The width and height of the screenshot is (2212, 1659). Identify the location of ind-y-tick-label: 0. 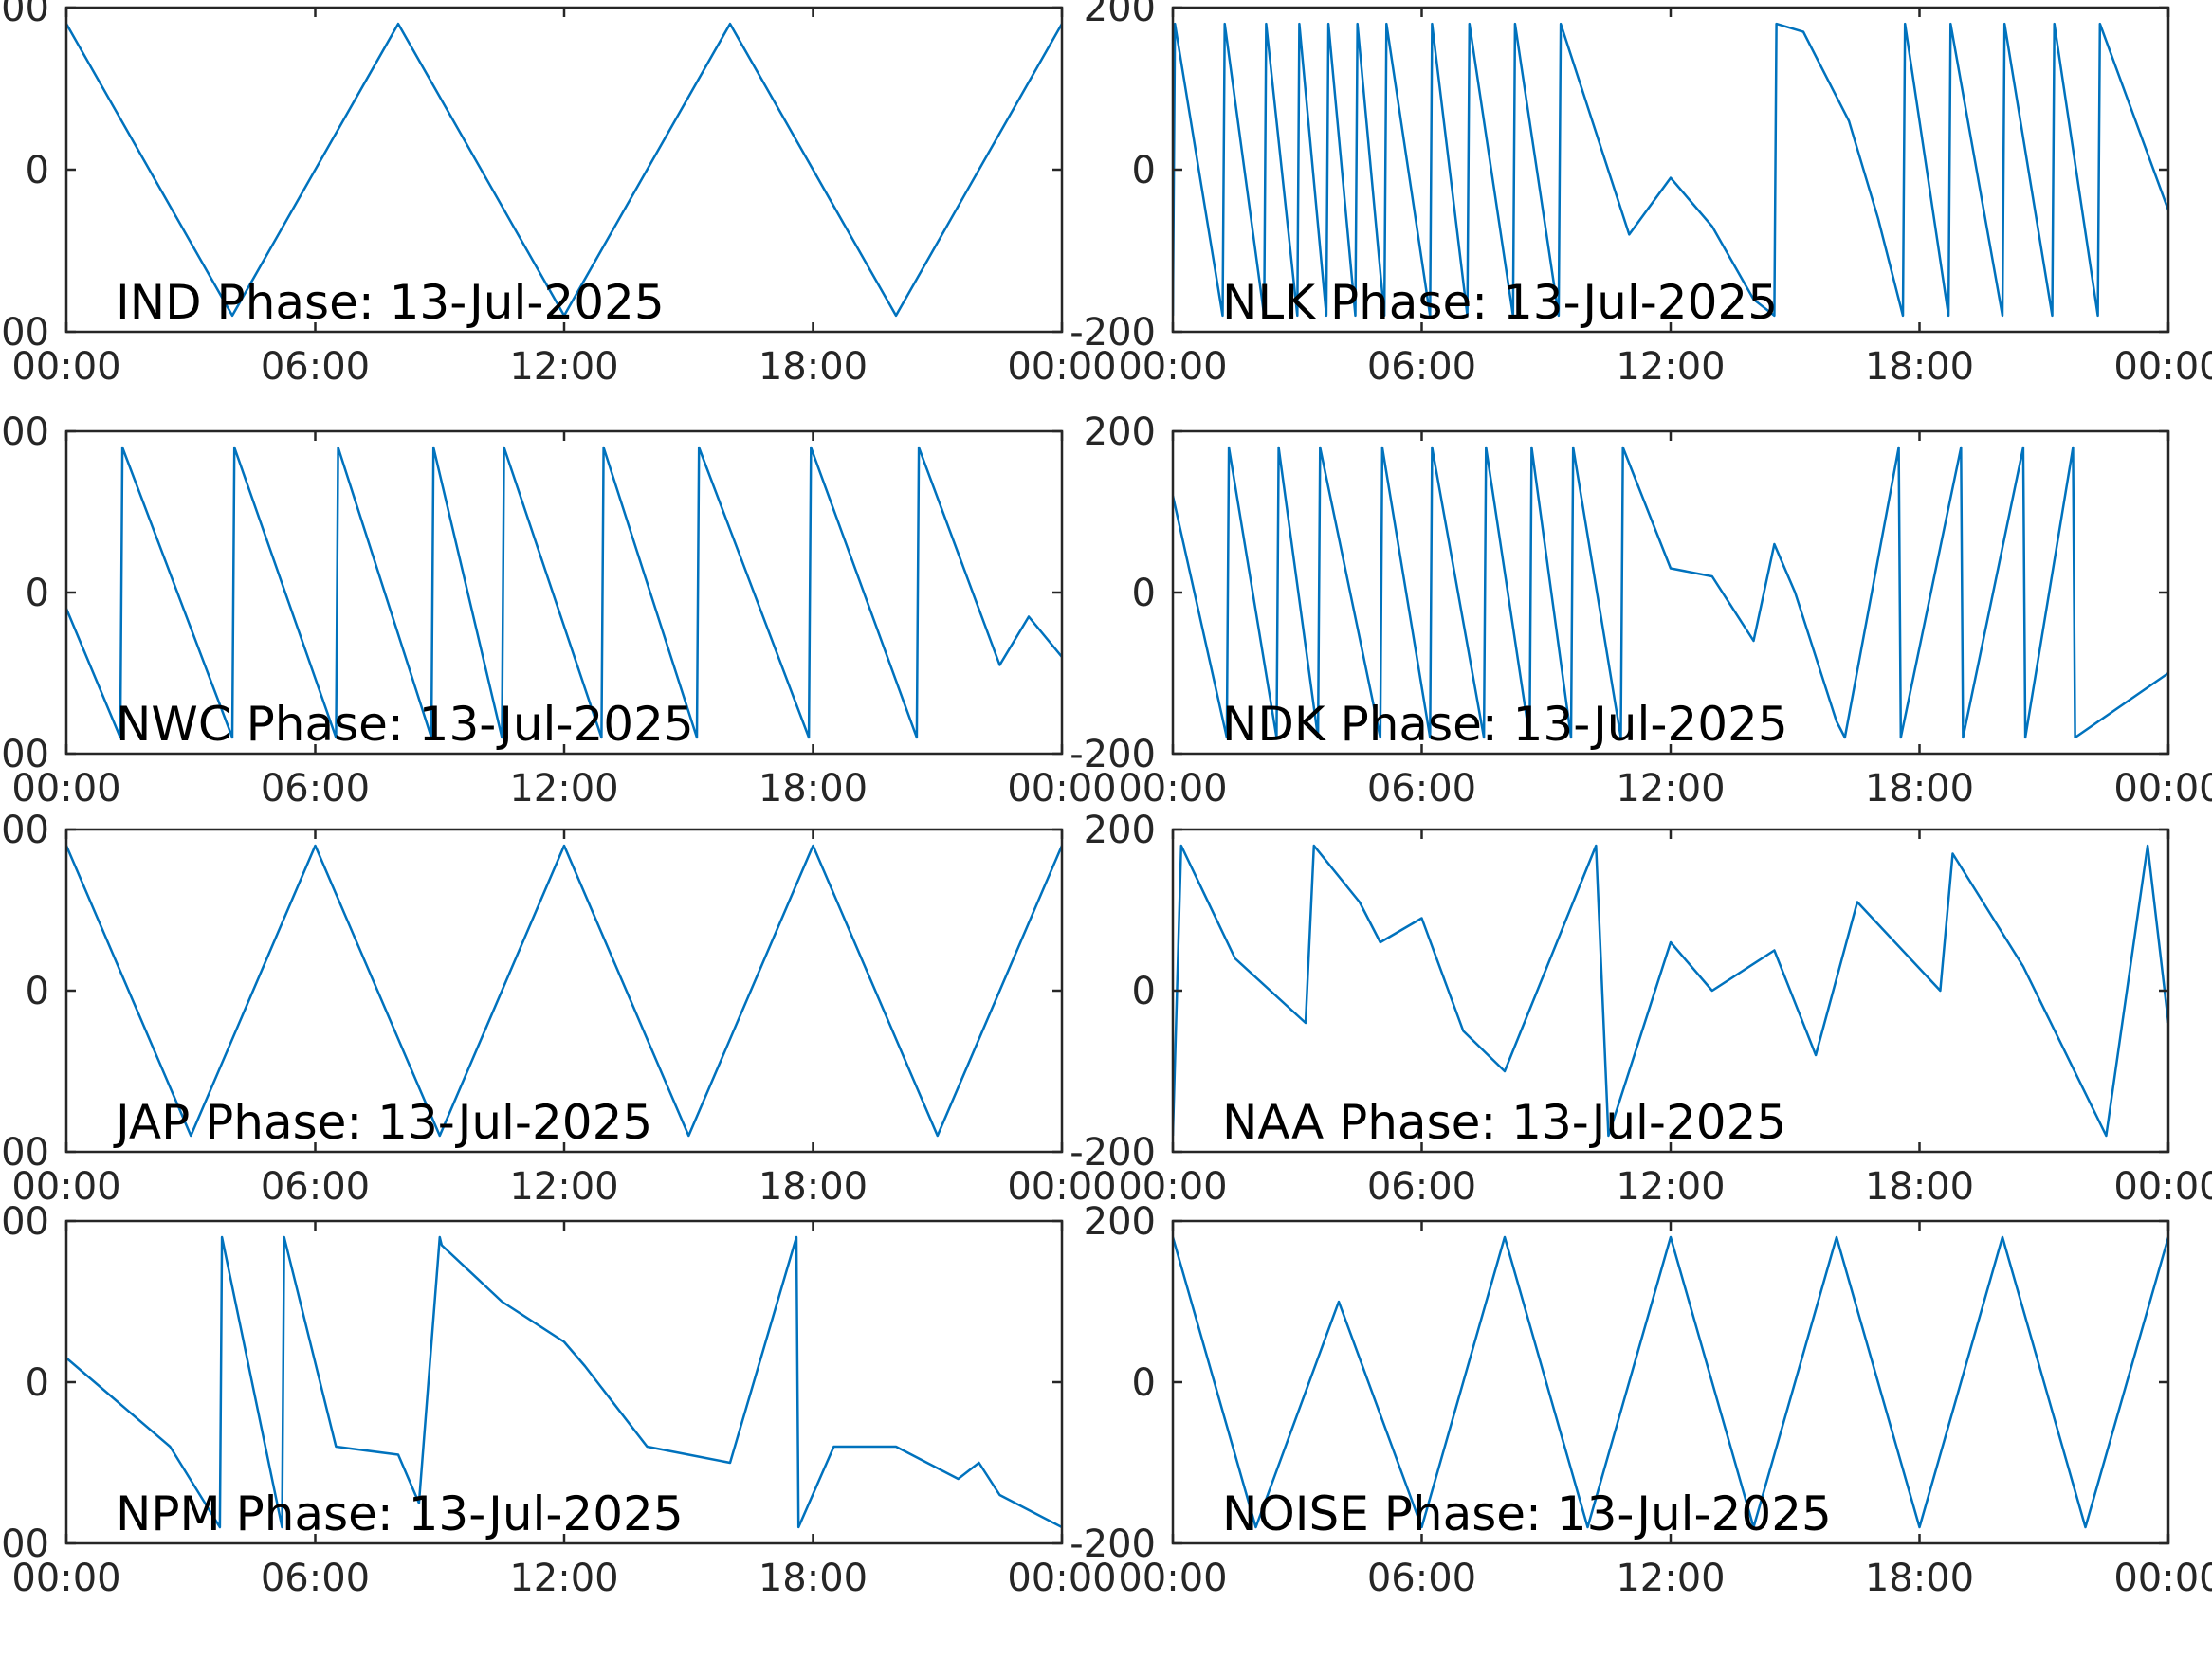
(37, 170).